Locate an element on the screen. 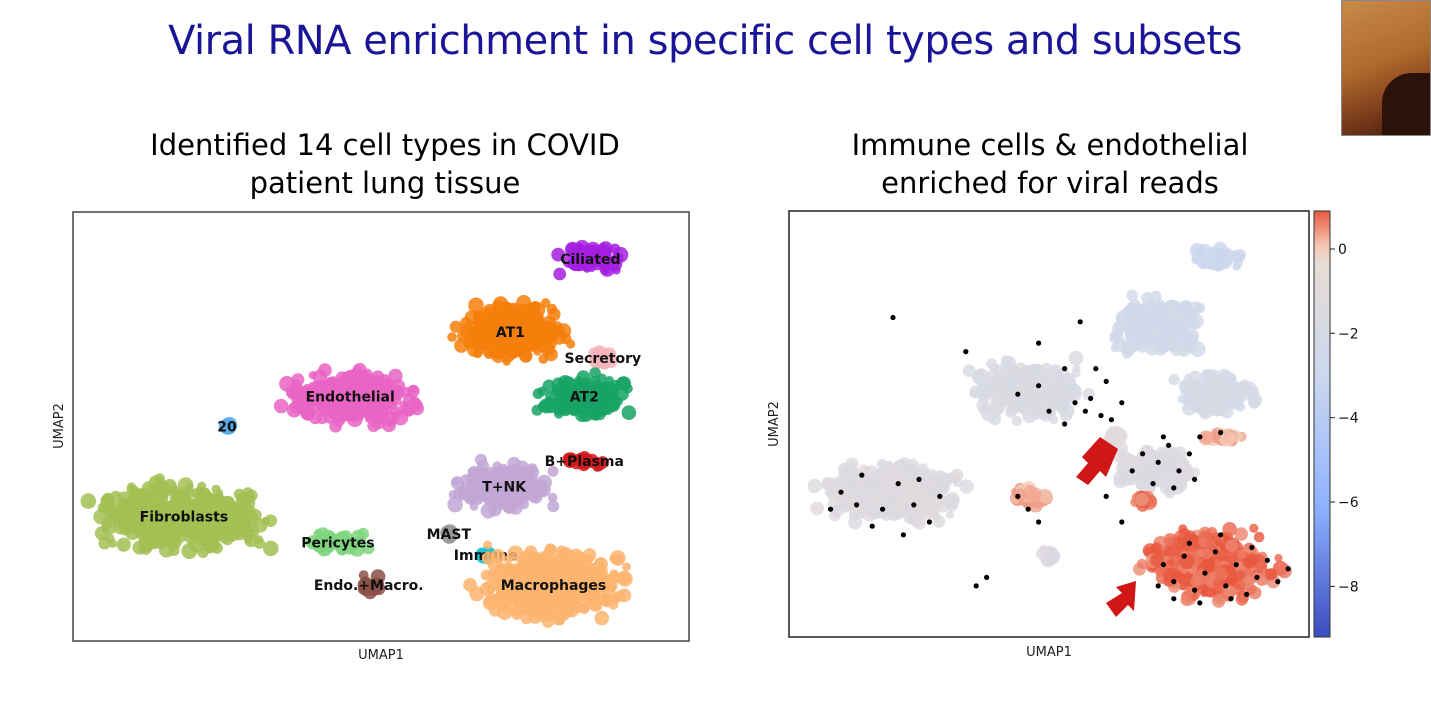 The image size is (1431, 716). annotation-arrows is located at coordinates (1106, 527).